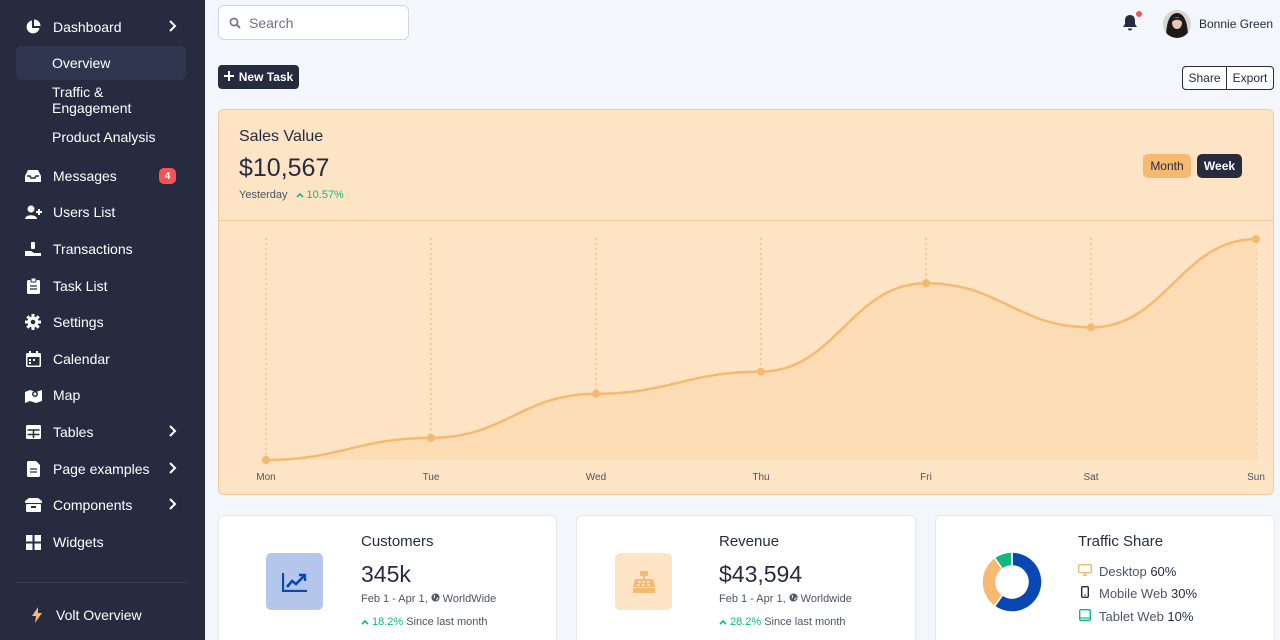 This screenshot has height=640, width=1280. What do you see at coordinates (101, 542) in the screenshot?
I see `sidebar-item-widgets: Widgets` at bounding box center [101, 542].